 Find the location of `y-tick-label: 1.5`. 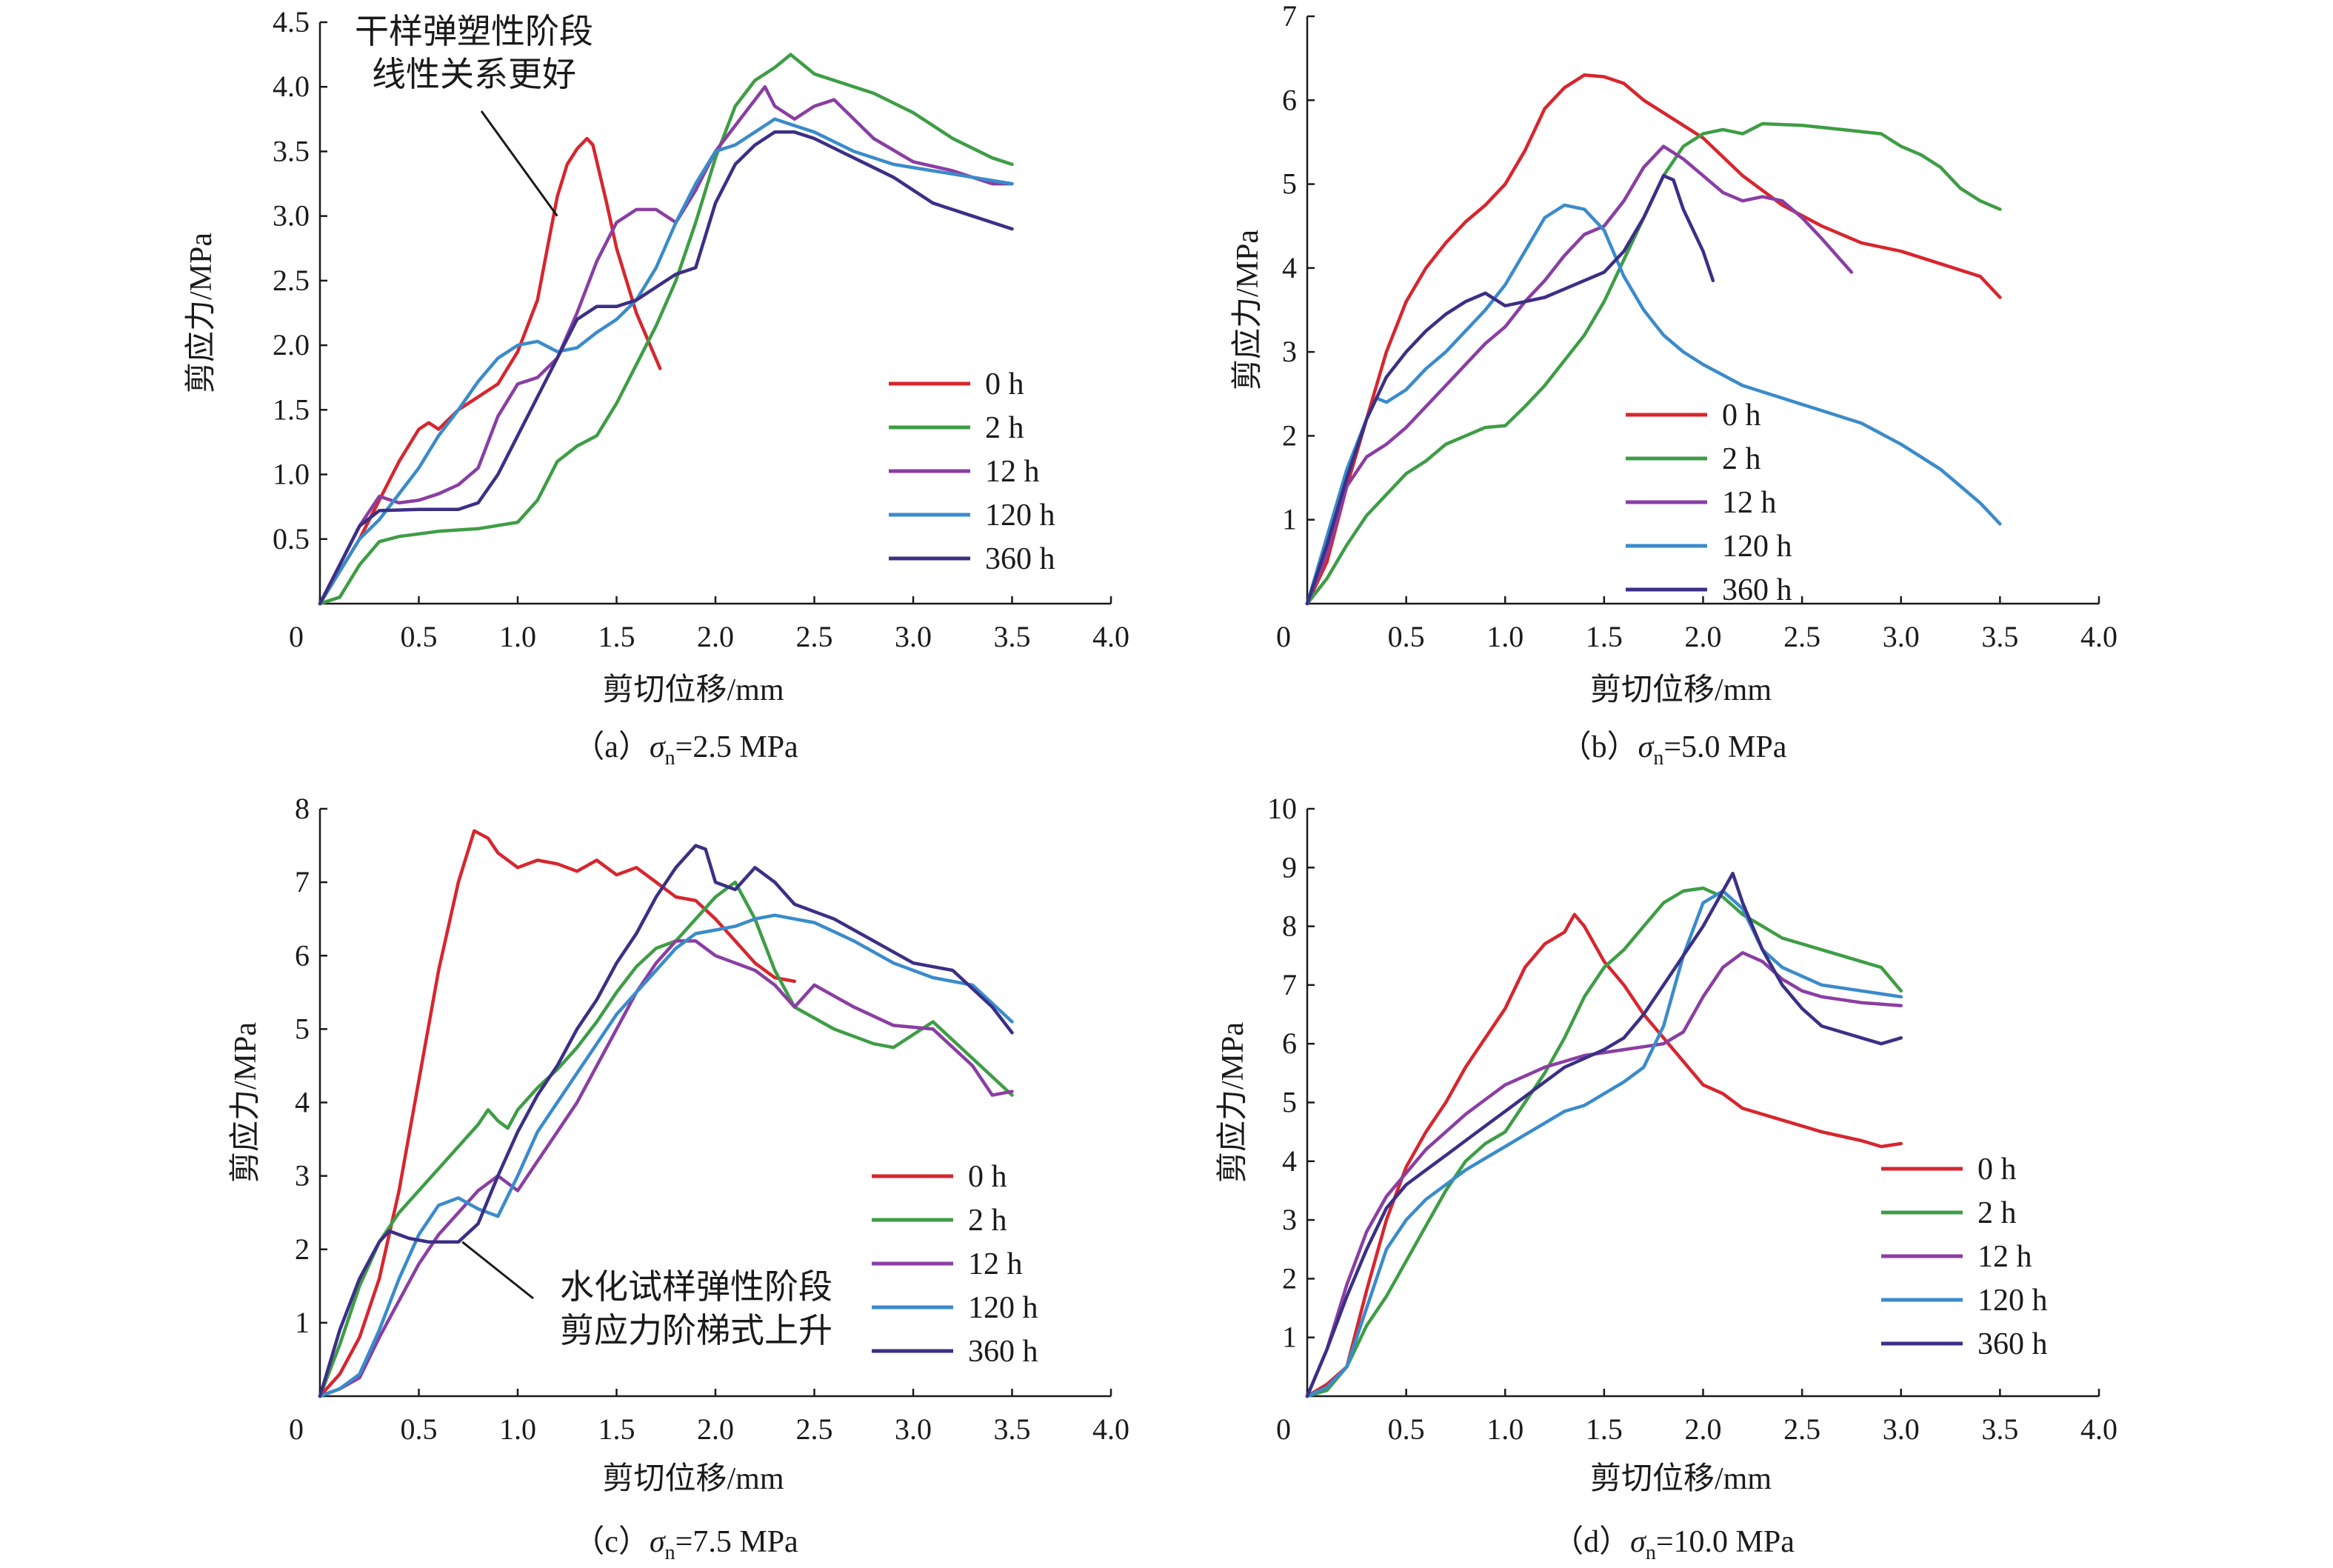

y-tick-label: 1.5 is located at coordinates (291, 410).